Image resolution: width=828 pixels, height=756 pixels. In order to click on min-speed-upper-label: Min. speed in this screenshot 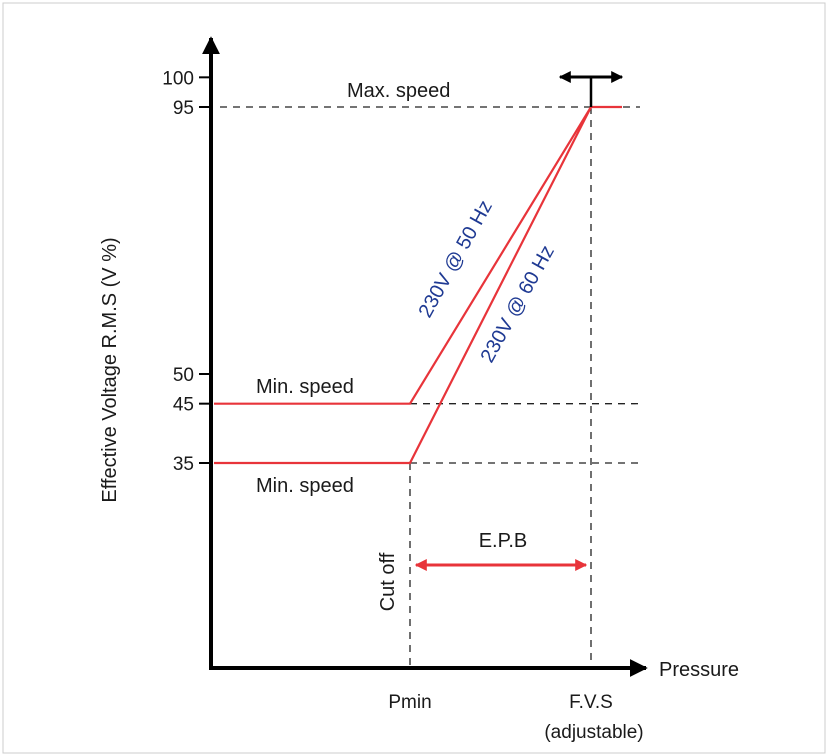, I will do `click(305, 387)`.